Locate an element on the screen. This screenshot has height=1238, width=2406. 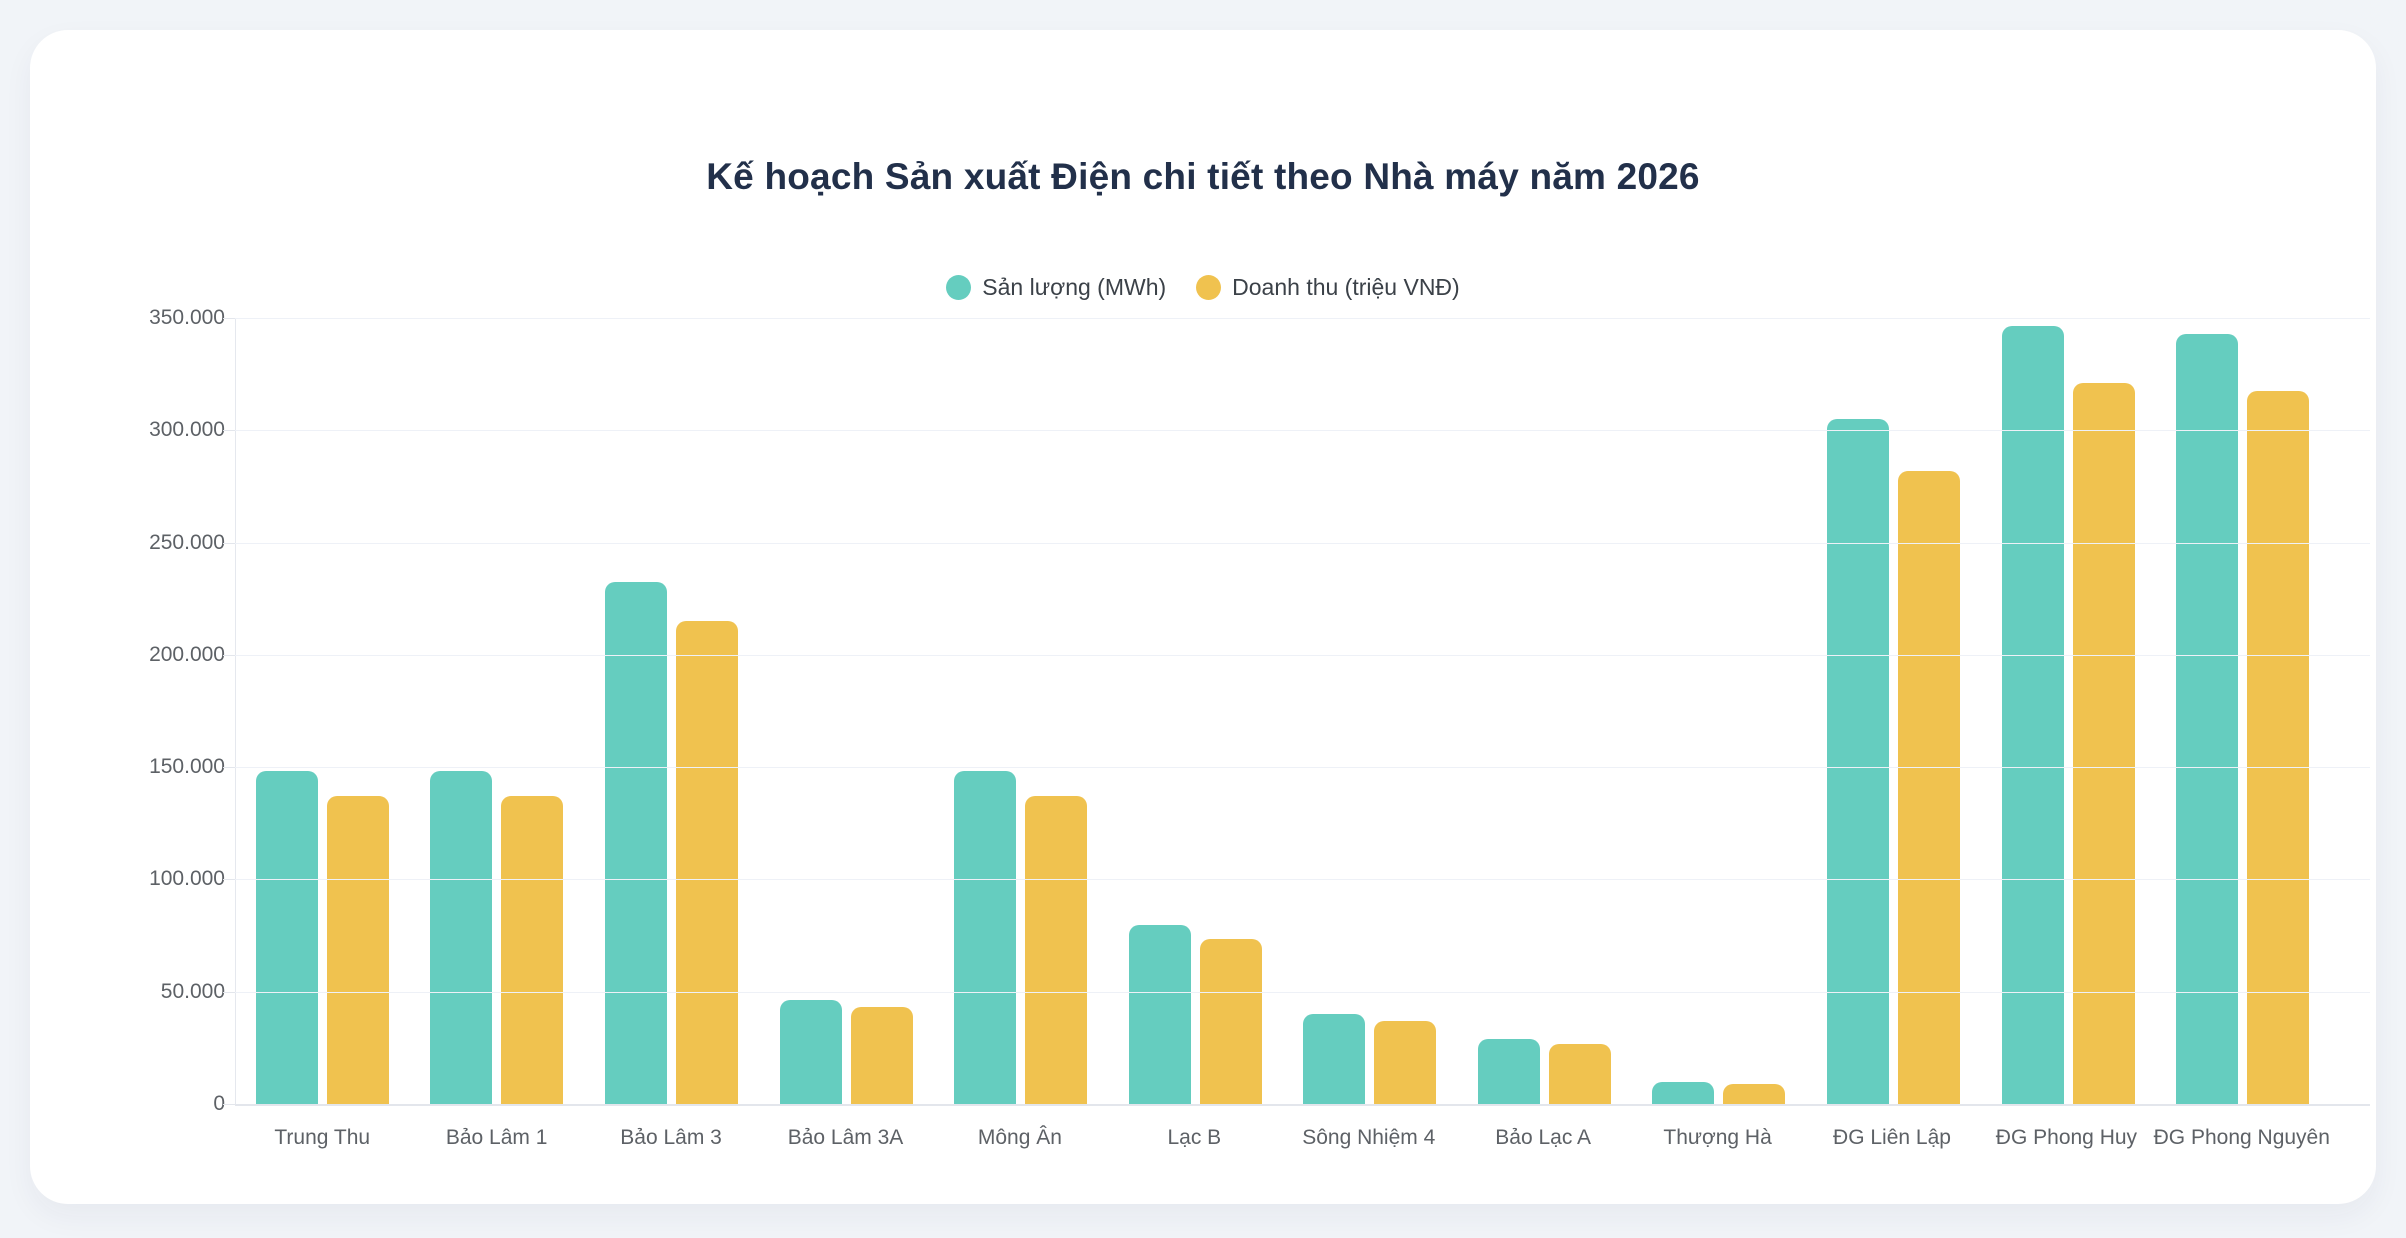
x-axis-label: ĐG Phong Huy is located at coordinates (2066, 1137).